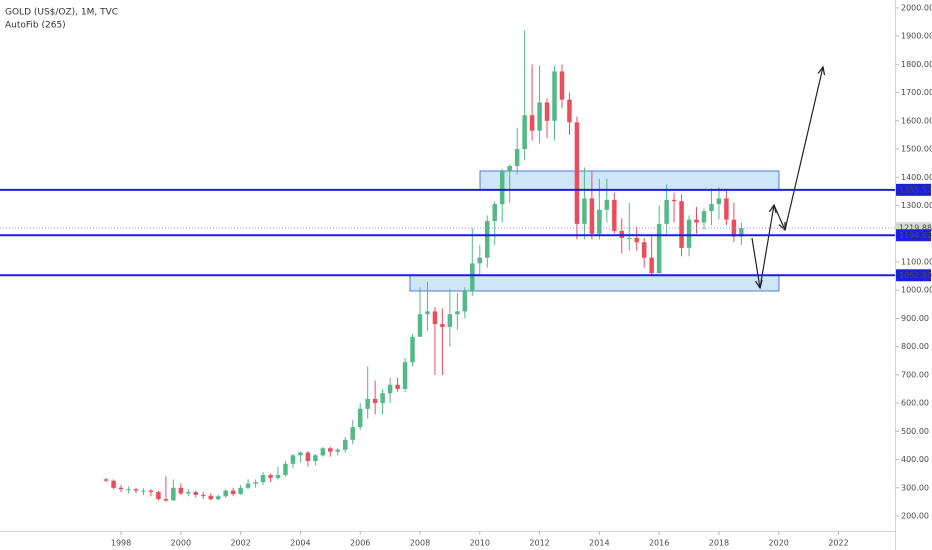  Describe the element at coordinates (629, 180) in the screenshot. I see `upper-zone` at that location.